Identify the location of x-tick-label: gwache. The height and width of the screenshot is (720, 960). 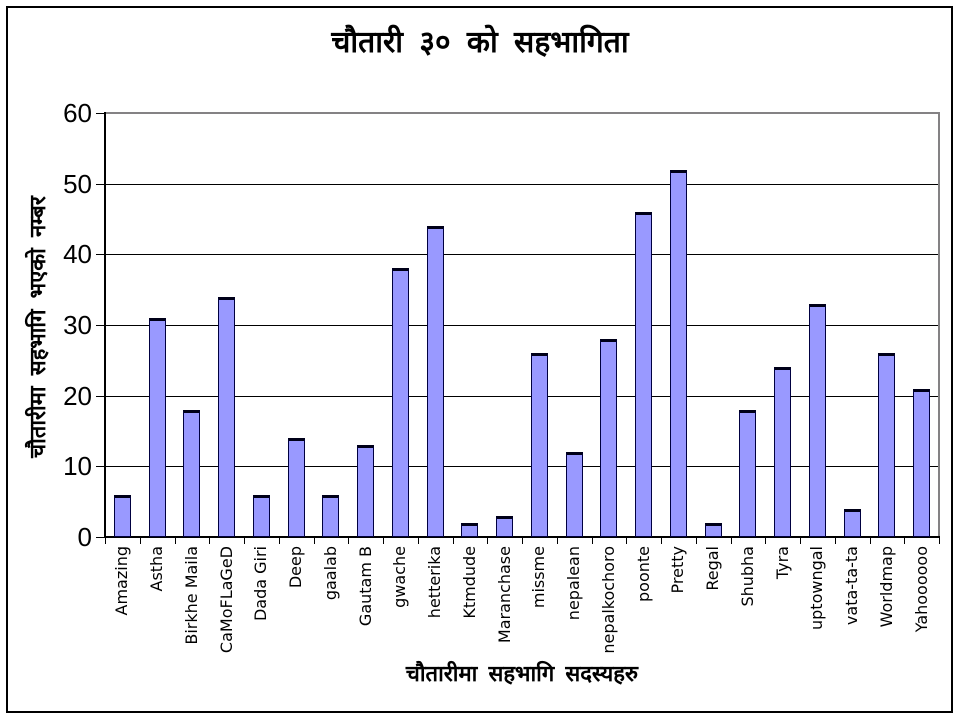
(400, 577).